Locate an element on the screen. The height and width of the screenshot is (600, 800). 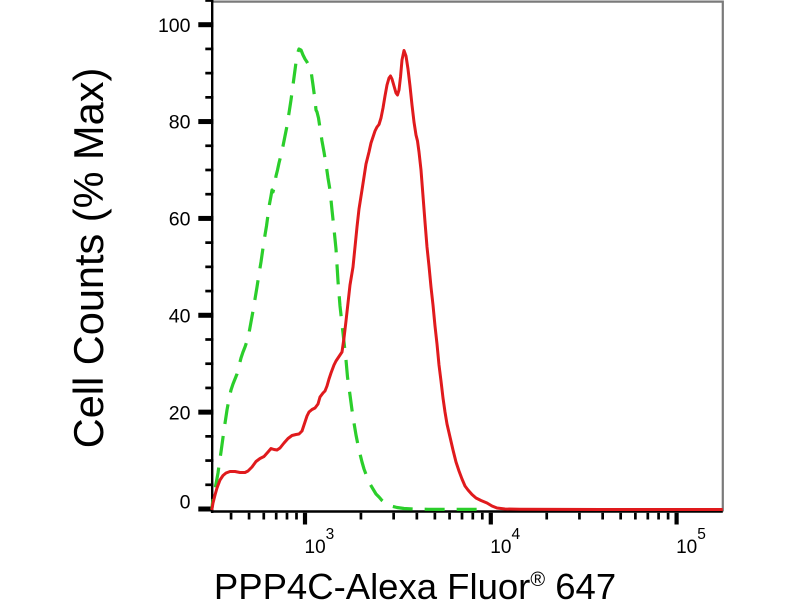
svg-text: 40 is located at coordinates (180, 316).